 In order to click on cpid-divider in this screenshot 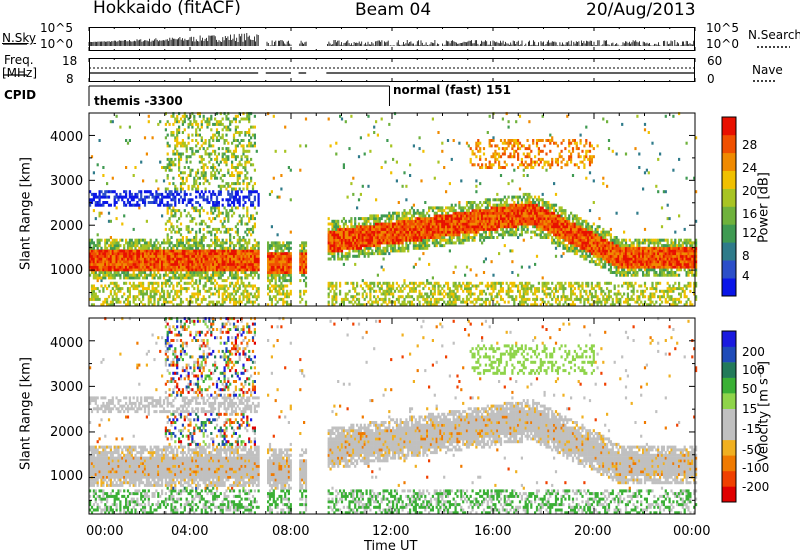, I will do `click(239, 95)`.